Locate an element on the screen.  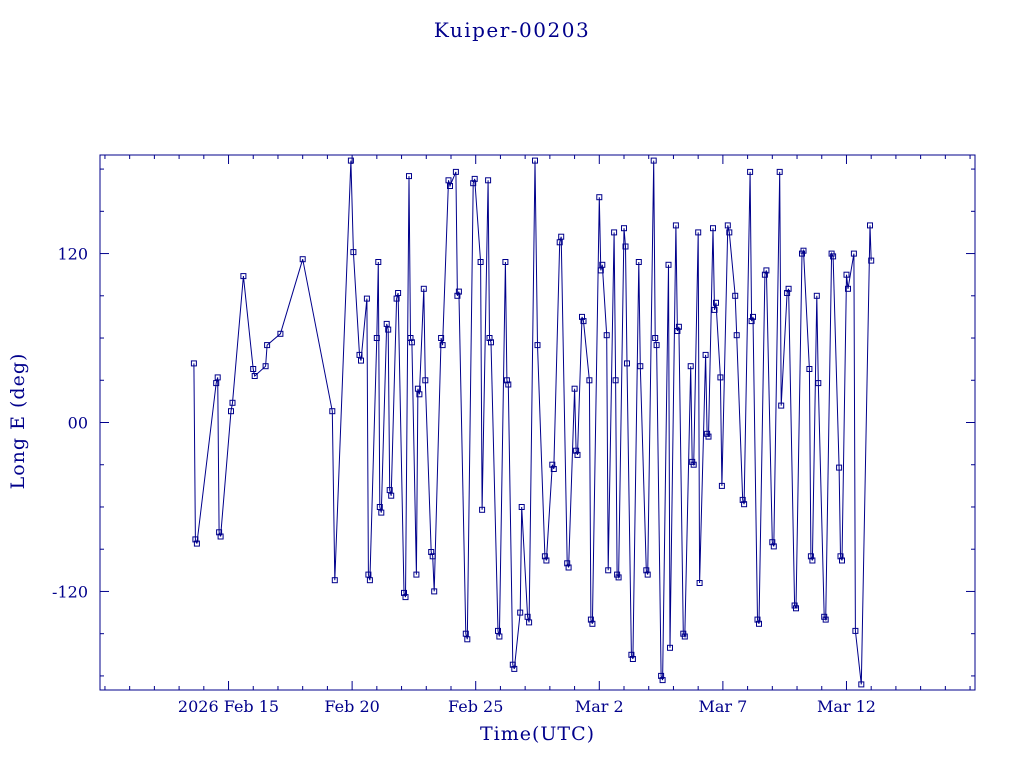
x-tick-label: Mar 2 is located at coordinates (599, 706).